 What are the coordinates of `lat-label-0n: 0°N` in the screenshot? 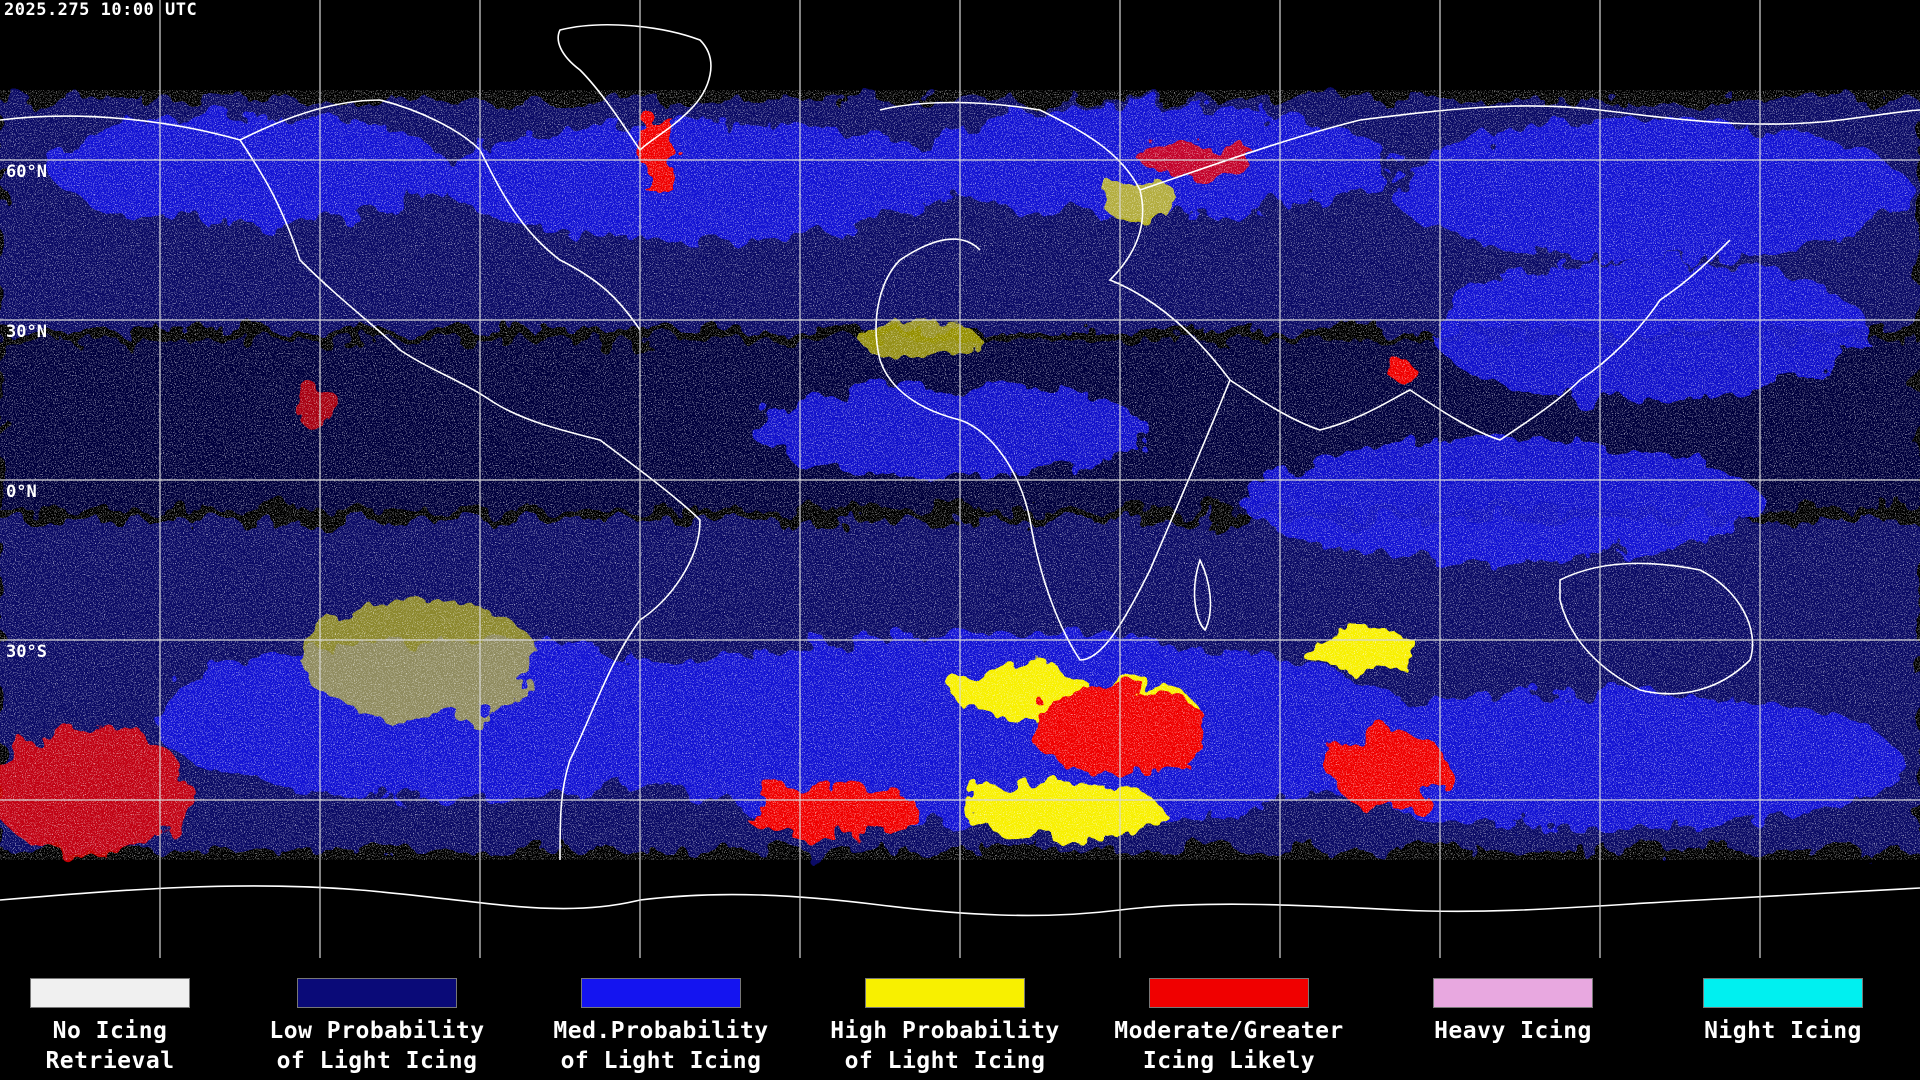 It's located at (21, 492).